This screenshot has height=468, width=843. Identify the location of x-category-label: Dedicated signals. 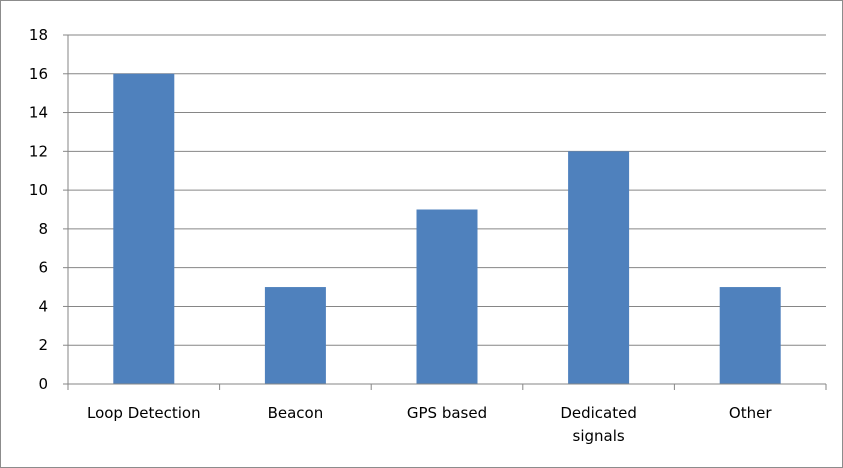
(598, 424).